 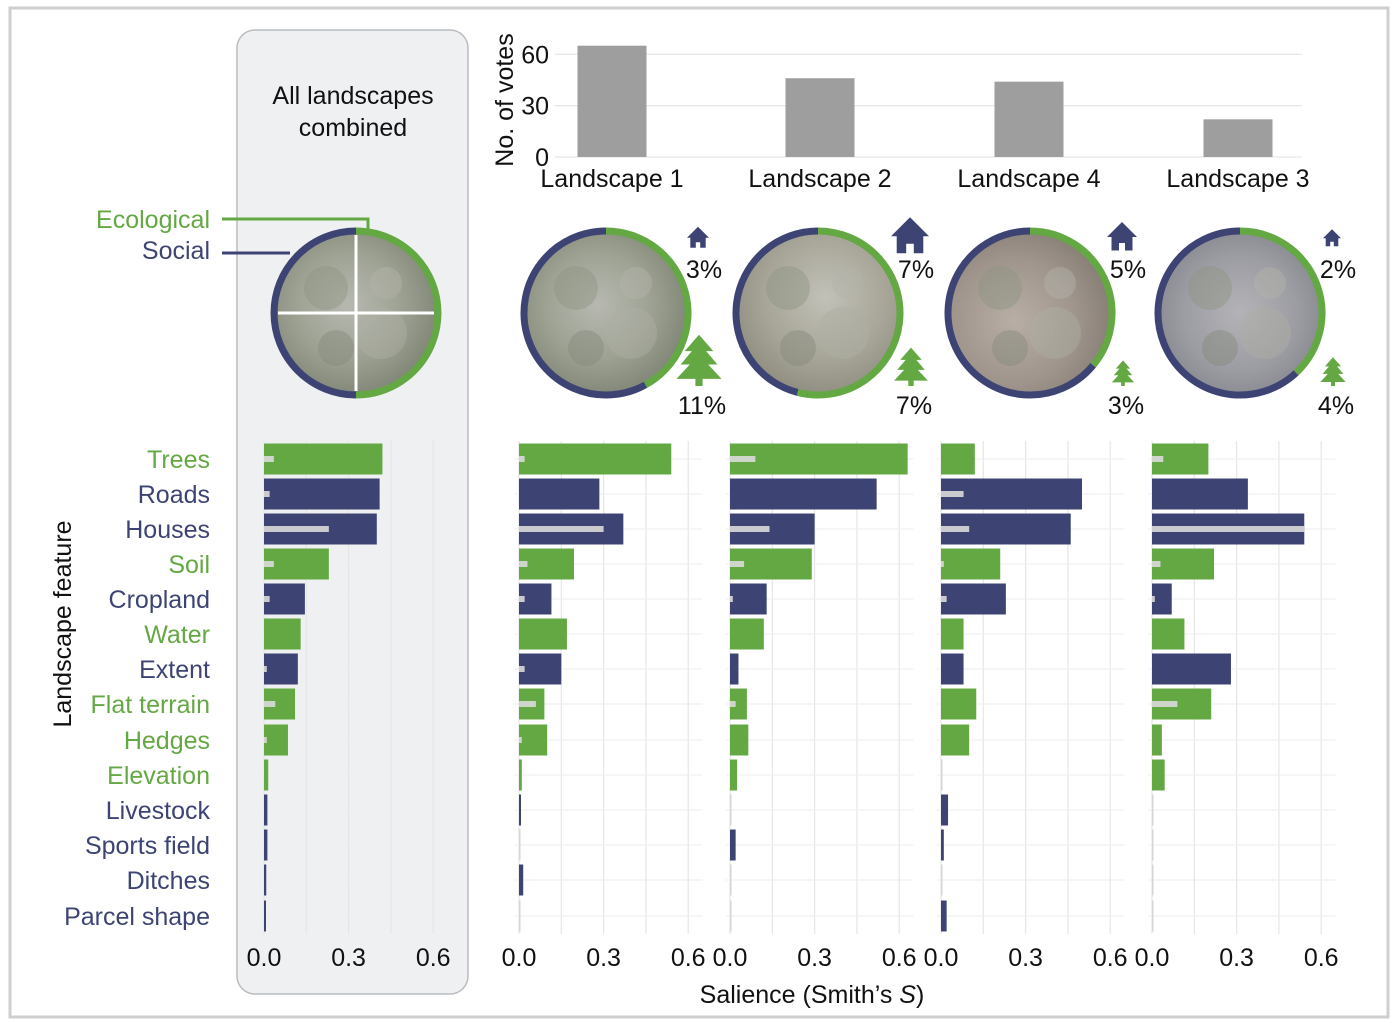 What do you see at coordinates (1028, 179) in the screenshot?
I see `vote-category-label: Landscape 4` at bounding box center [1028, 179].